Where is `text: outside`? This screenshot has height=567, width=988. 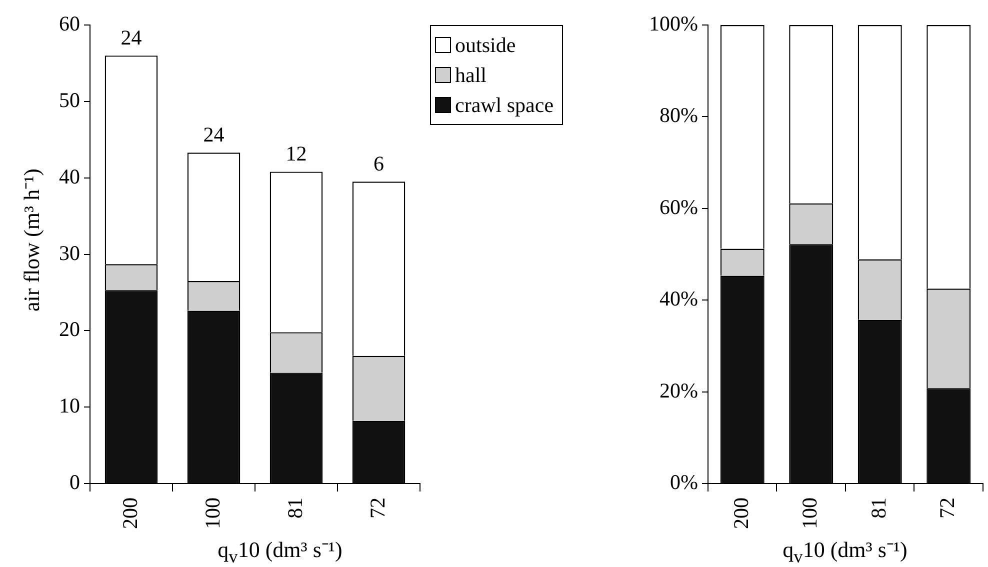
text: outside is located at coordinates (485, 45).